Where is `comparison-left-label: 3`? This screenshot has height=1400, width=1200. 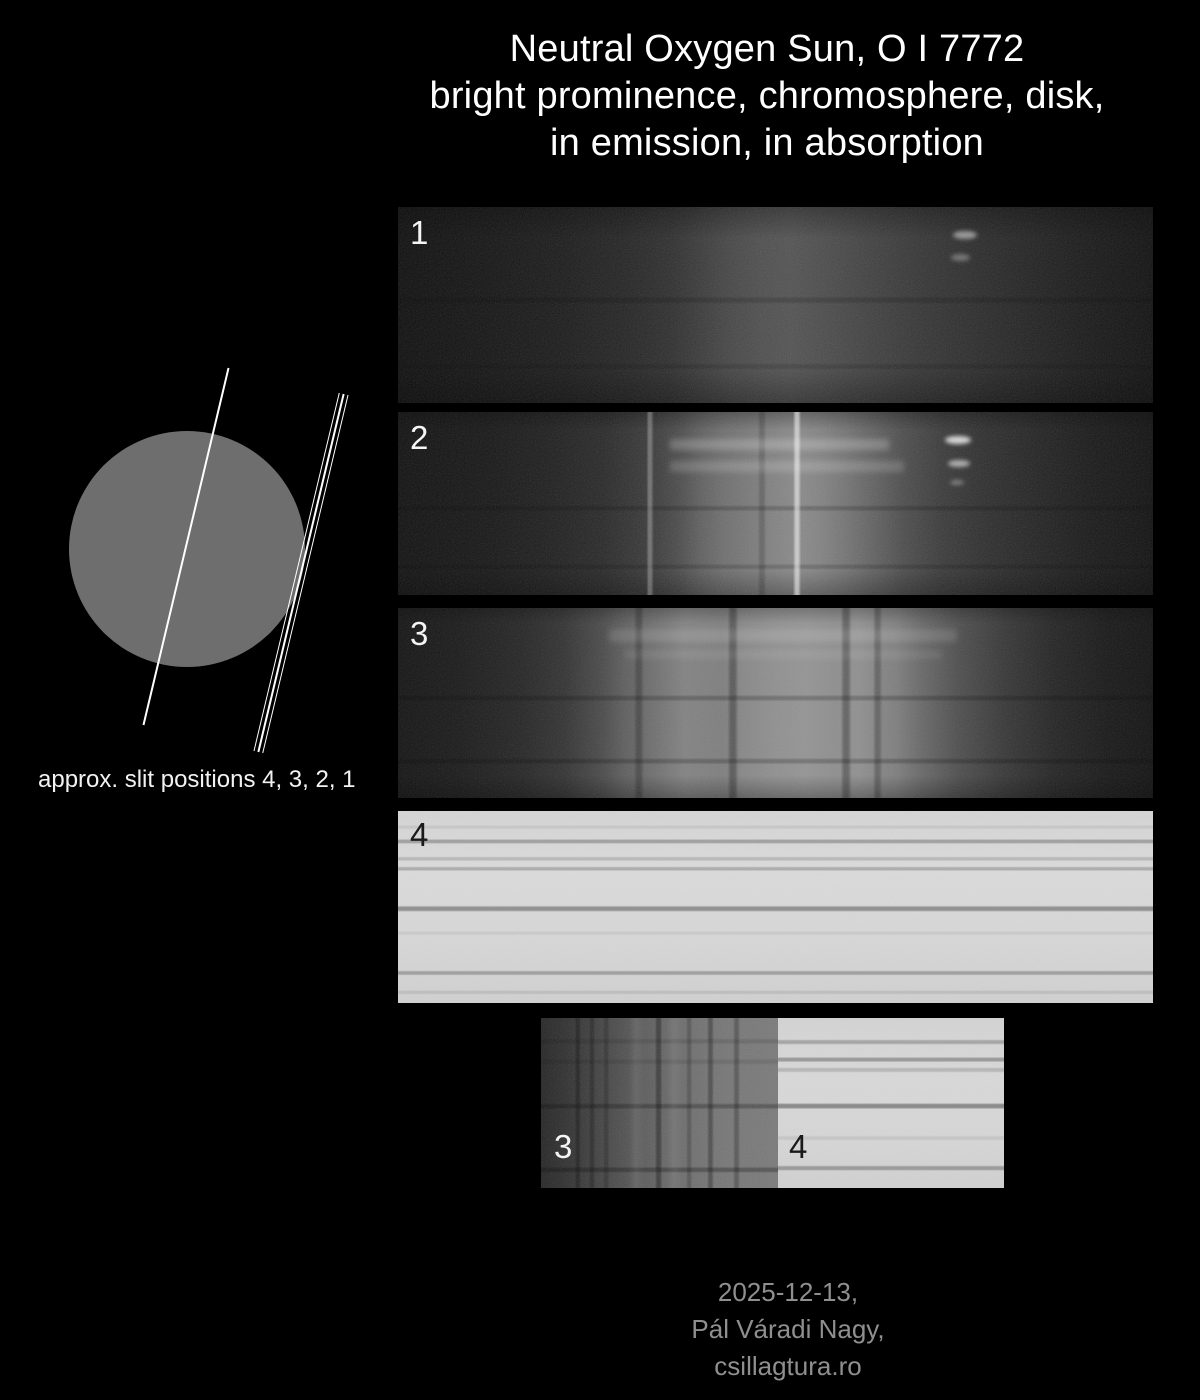 comparison-left-label: 3 is located at coordinates (563, 1146).